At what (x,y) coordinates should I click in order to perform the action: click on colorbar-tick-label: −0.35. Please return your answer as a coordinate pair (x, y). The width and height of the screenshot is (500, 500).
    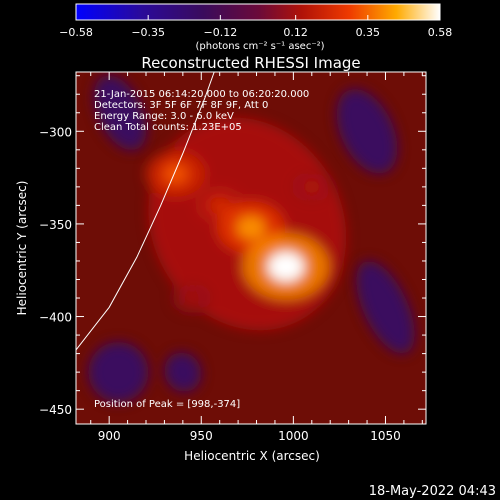
    Looking at the image, I should click on (148, 32).